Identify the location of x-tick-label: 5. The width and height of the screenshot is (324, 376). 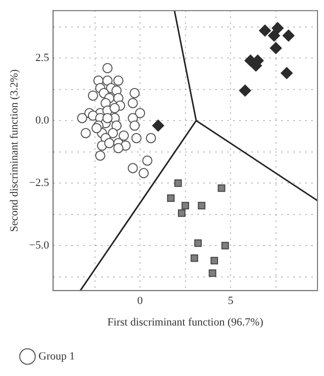
(231, 301).